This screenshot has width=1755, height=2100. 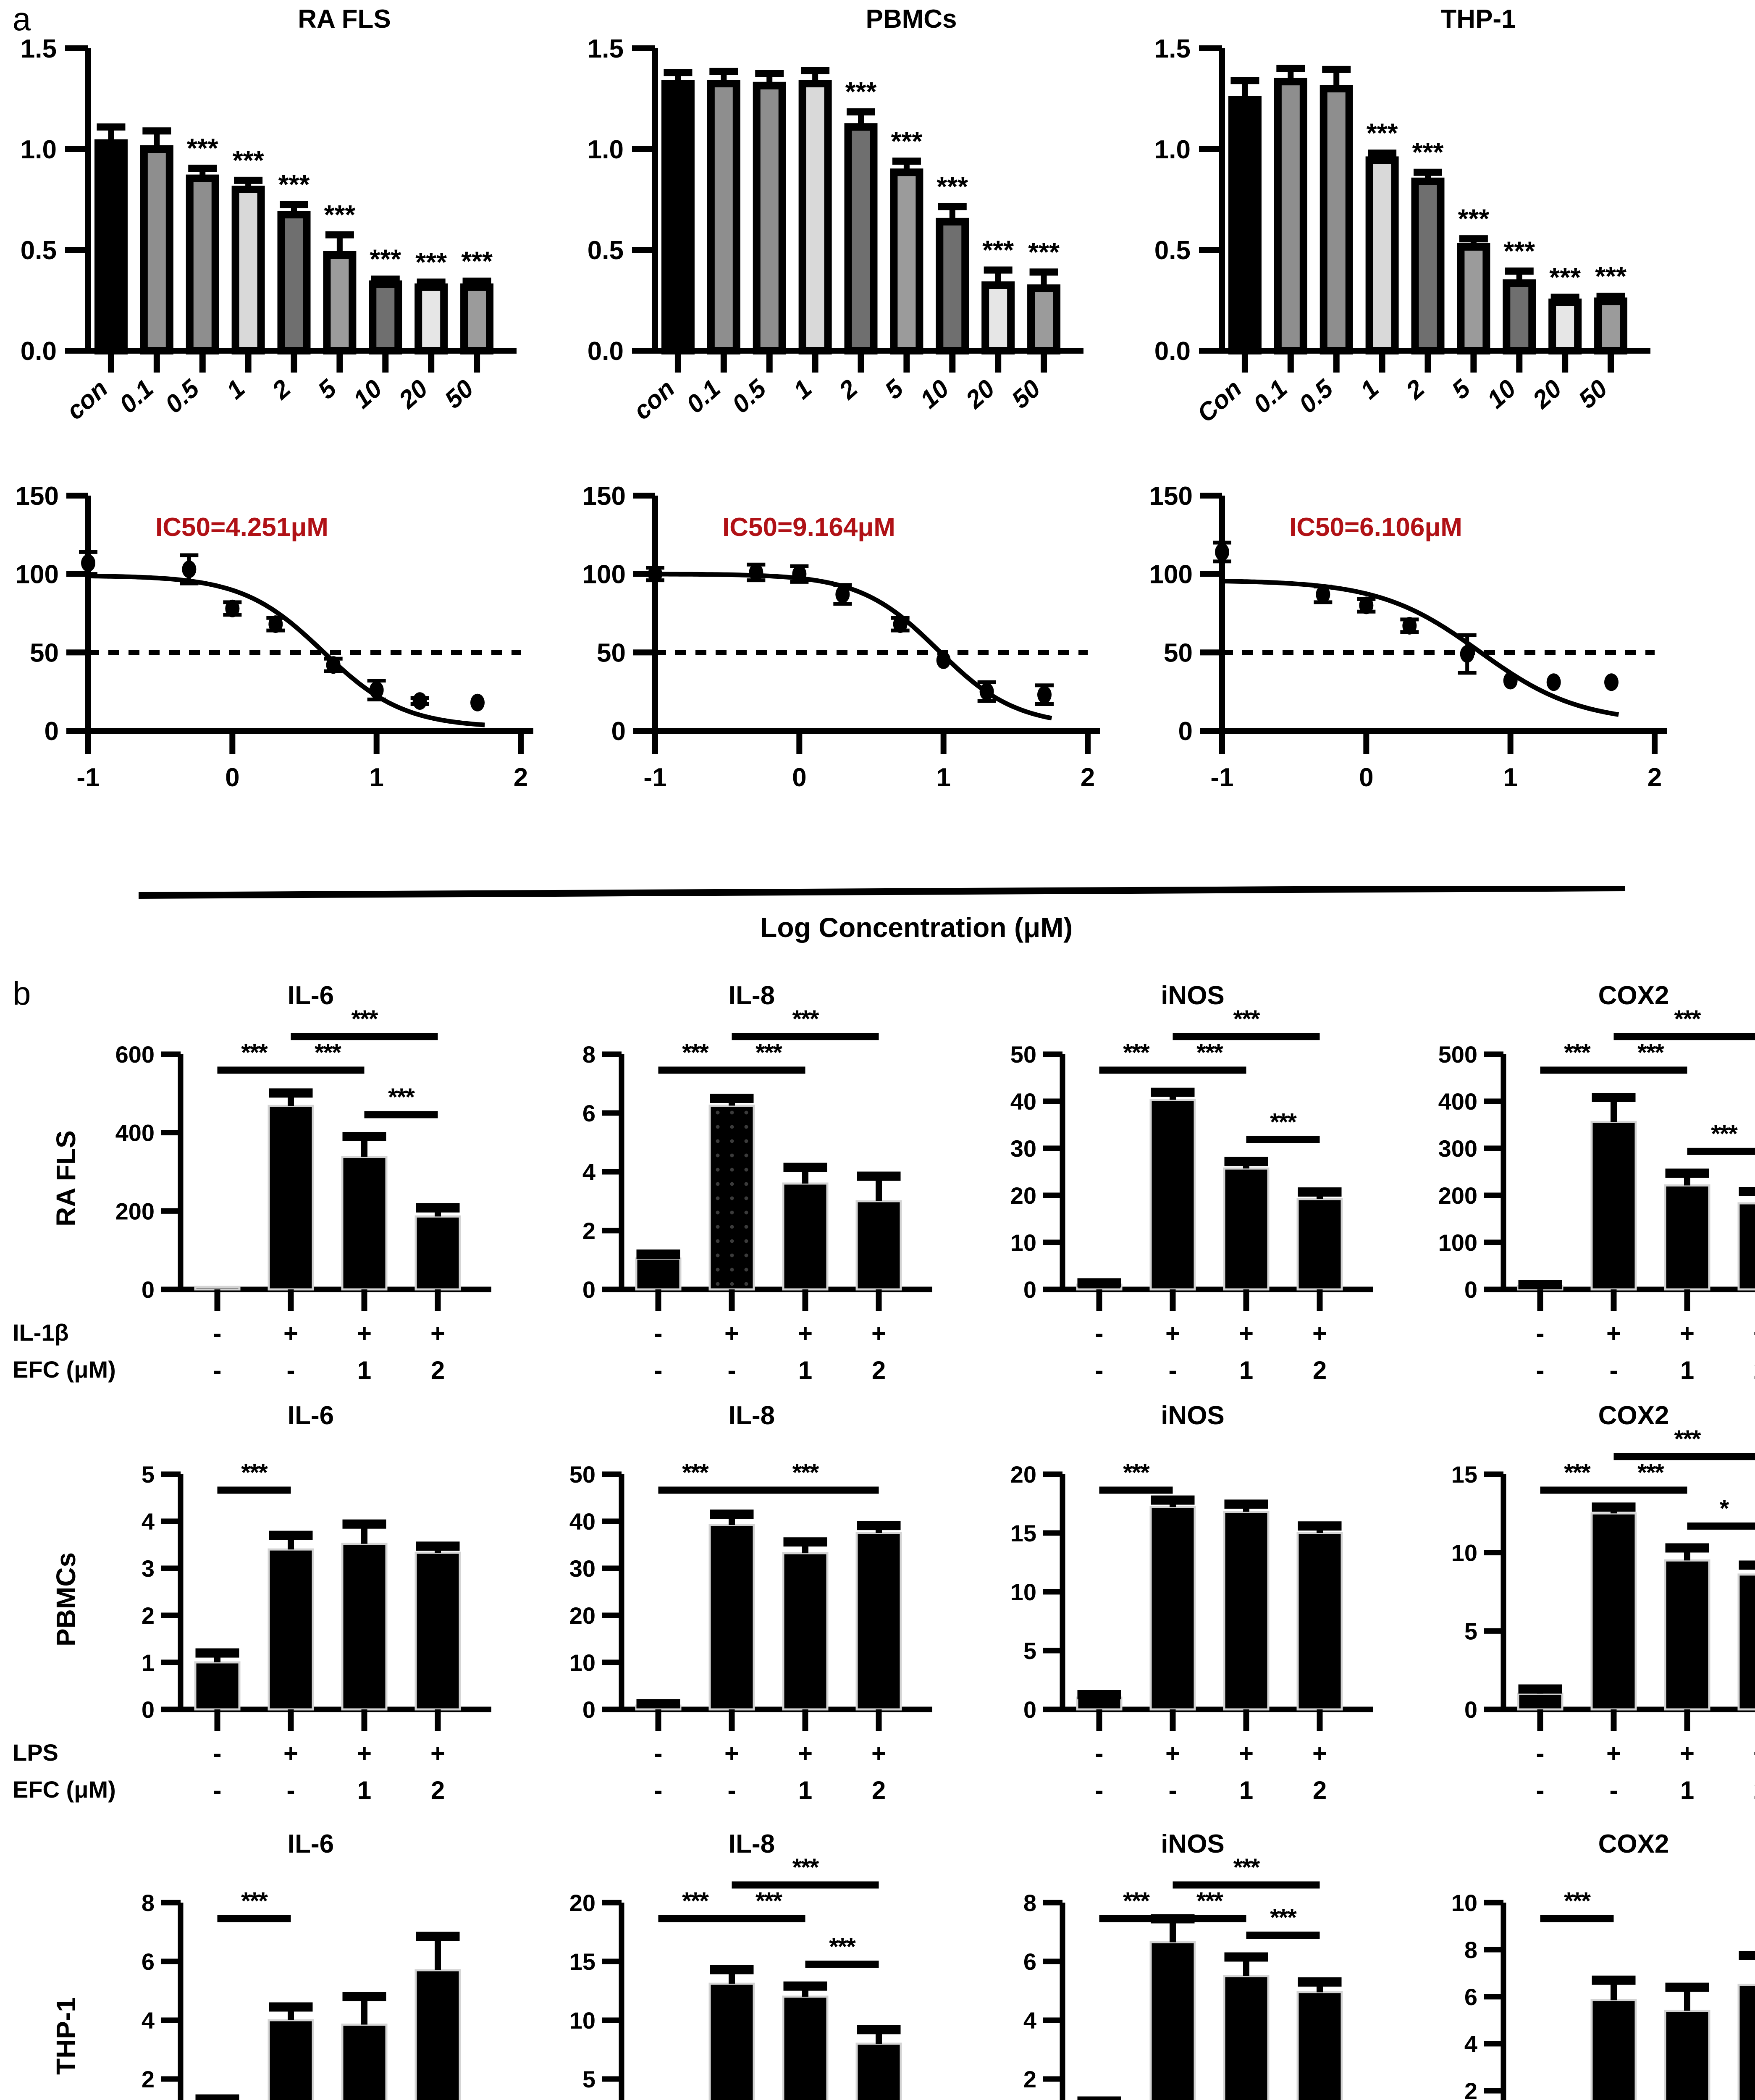 What do you see at coordinates (438, 1333) in the screenshot?
I see `stimulus-value-0-0-3: +` at bounding box center [438, 1333].